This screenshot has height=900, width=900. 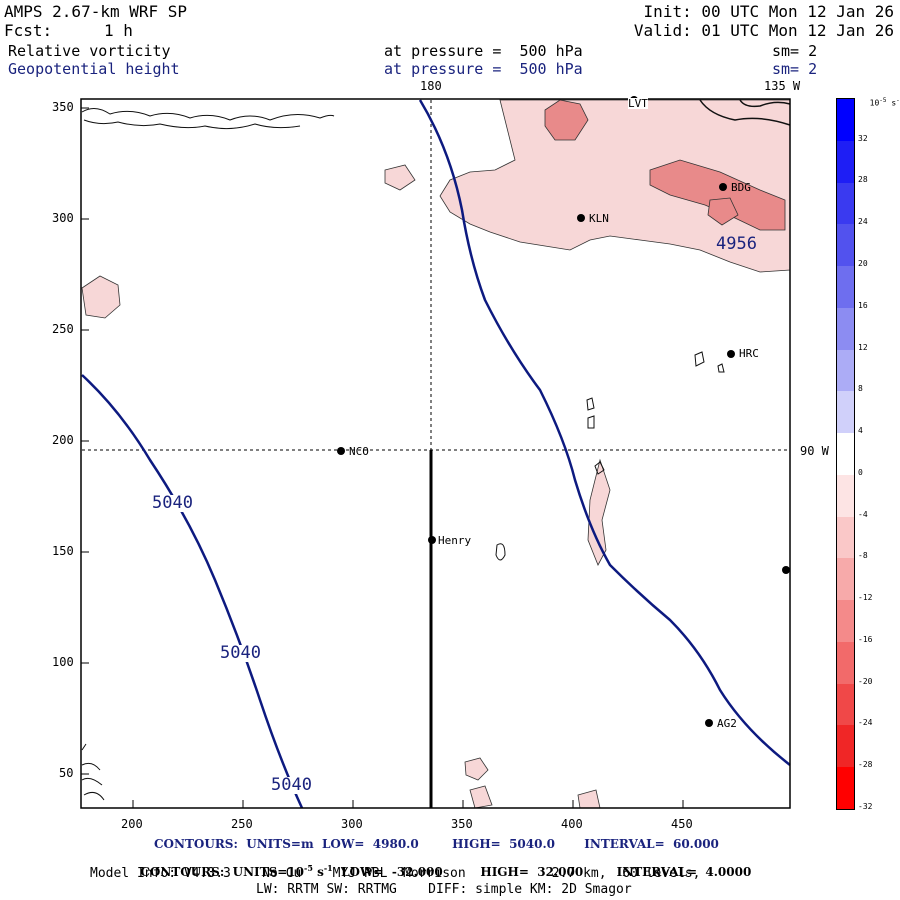 I want to click on parallel-90w-label: 90 W, so click(x=814, y=451).